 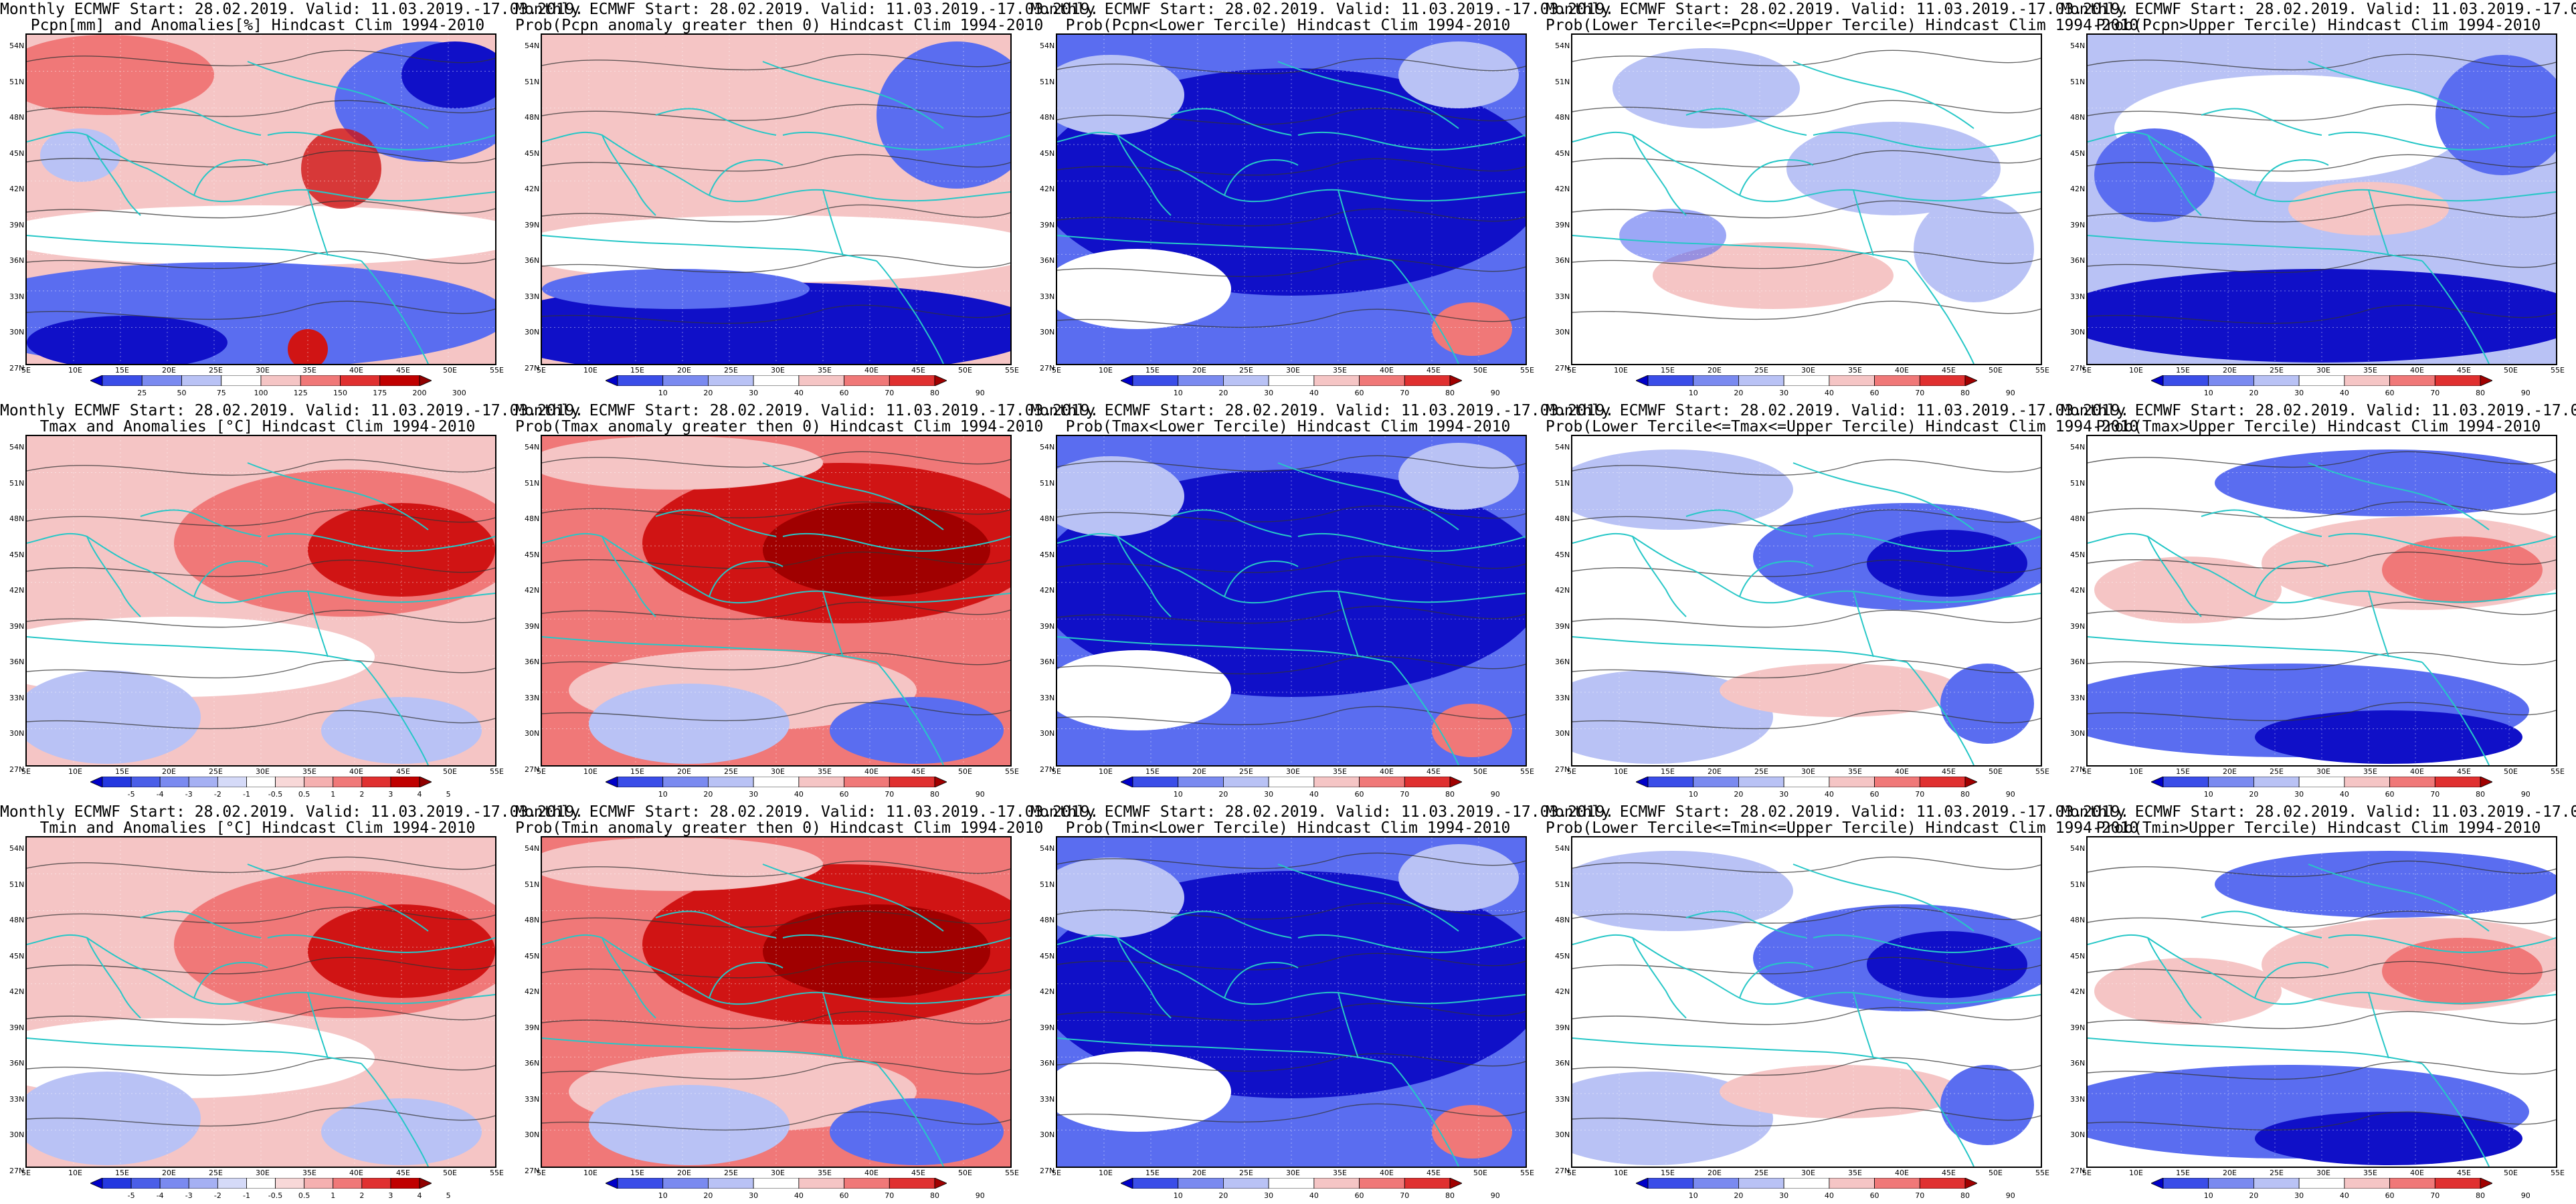 I want to click on colorbar-label: 90, so click(x=980, y=1195).